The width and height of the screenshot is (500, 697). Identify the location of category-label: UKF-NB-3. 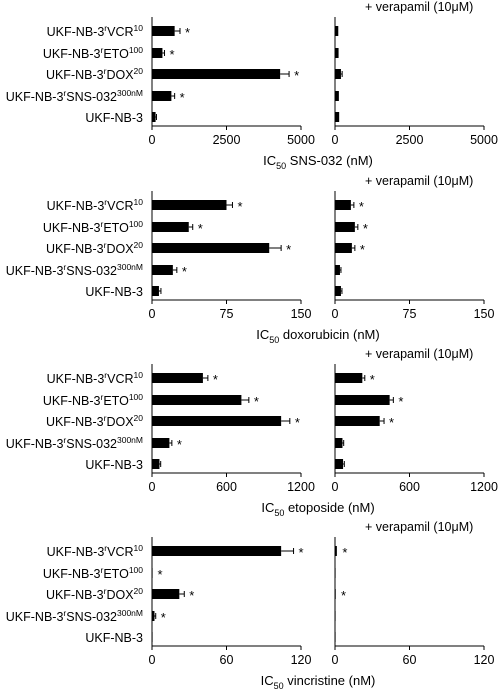
(114, 638).